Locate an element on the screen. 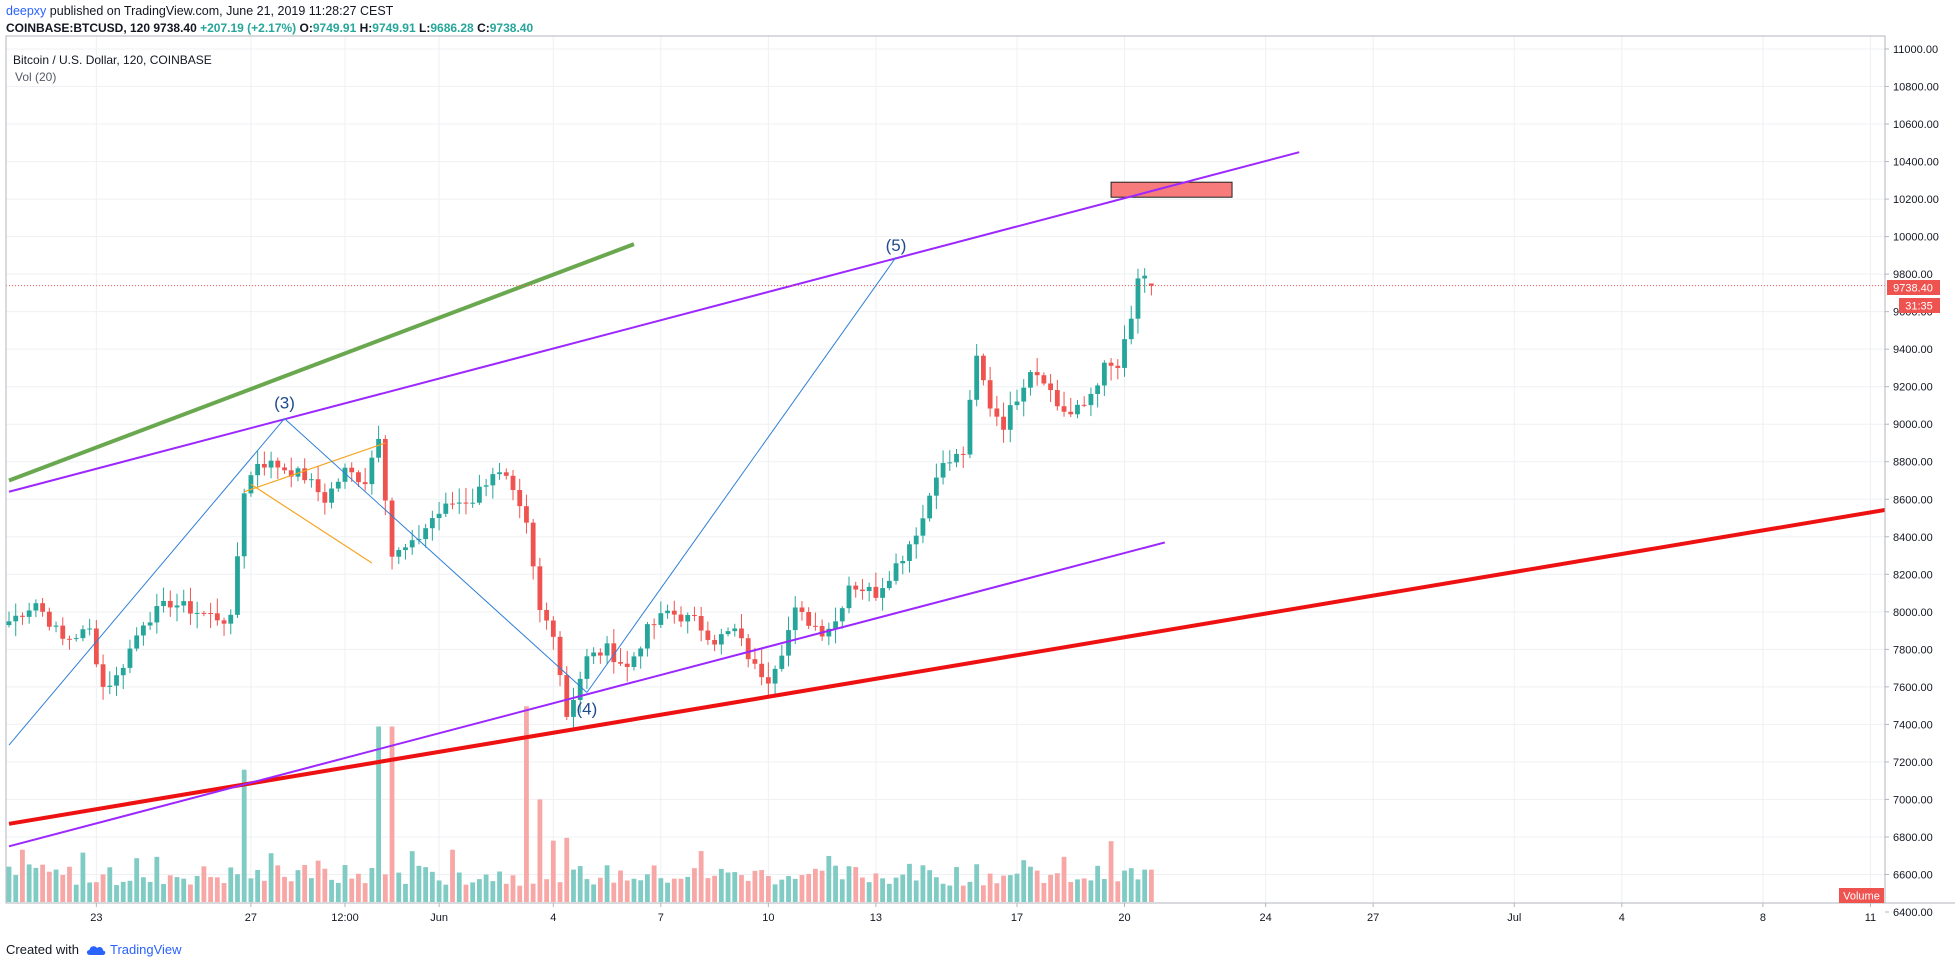 The height and width of the screenshot is (967, 1955). x-tick-label: 27 is located at coordinates (251, 918).